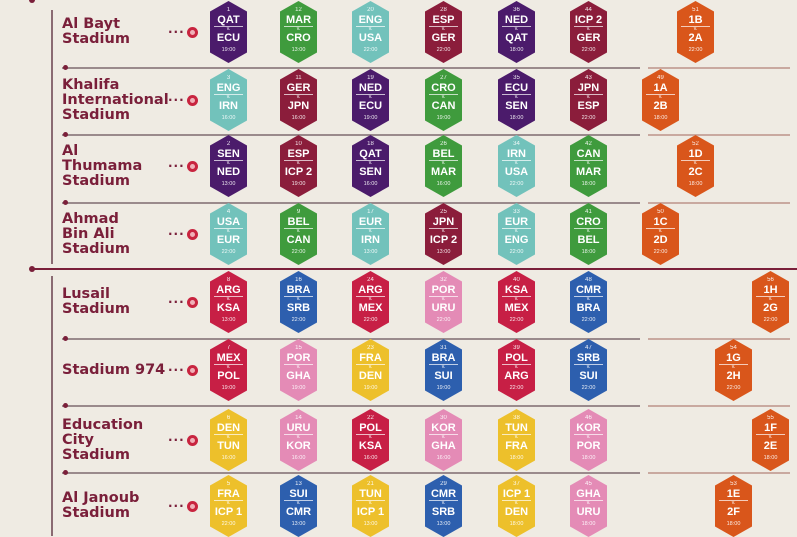 The height and width of the screenshot is (537, 797). What do you see at coordinates (733, 506) in the screenshot?
I see `match-badge: 53 1E v. 2F 18:00` at bounding box center [733, 506].